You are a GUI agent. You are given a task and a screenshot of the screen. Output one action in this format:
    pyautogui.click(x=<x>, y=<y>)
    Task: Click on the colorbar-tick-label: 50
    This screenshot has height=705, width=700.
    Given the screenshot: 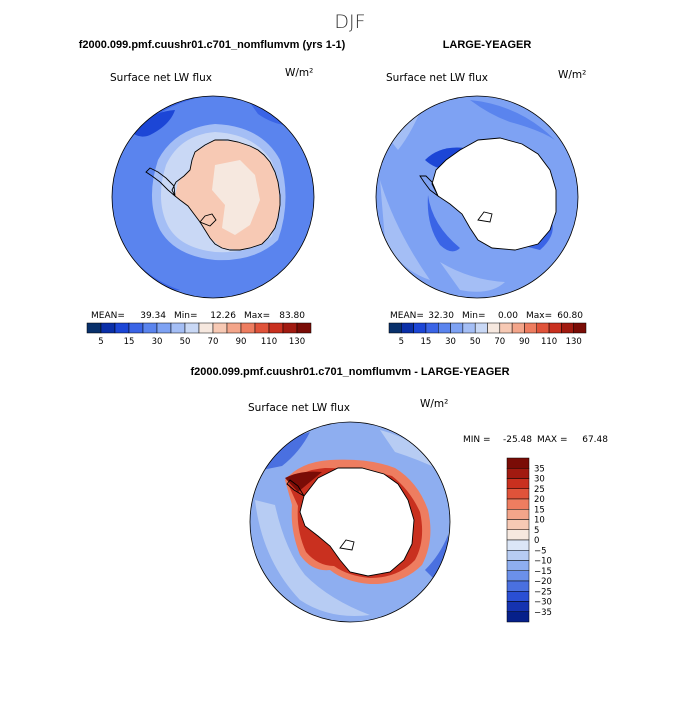 What is the action you would take?
    pyautogui.click(x=475, y=342)
    